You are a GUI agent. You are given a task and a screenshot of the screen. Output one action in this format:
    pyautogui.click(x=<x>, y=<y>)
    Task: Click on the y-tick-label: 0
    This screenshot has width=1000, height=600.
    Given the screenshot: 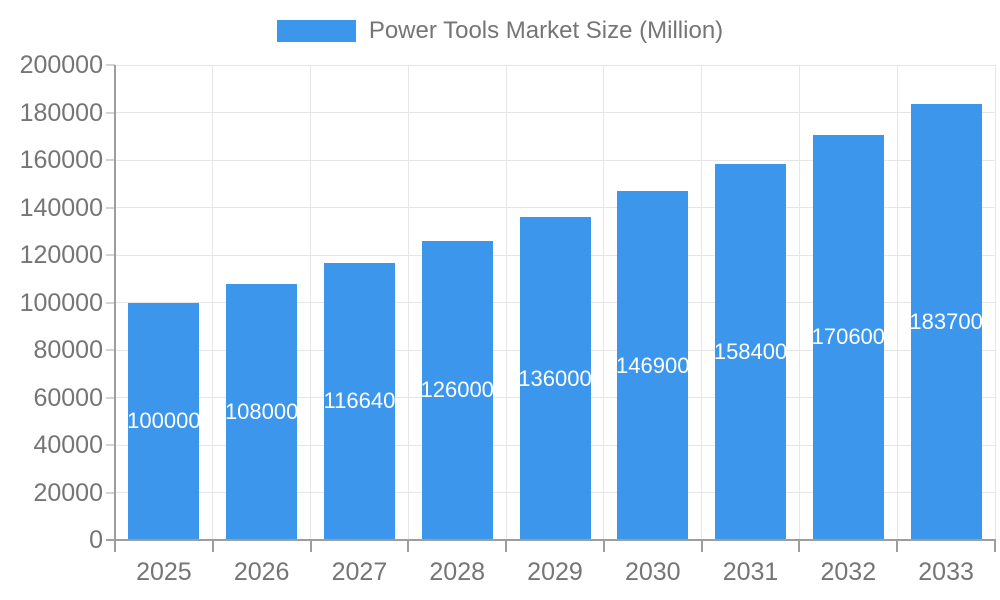 What is the action you would take?
    pyautogui.click(x=96, y=540)
    